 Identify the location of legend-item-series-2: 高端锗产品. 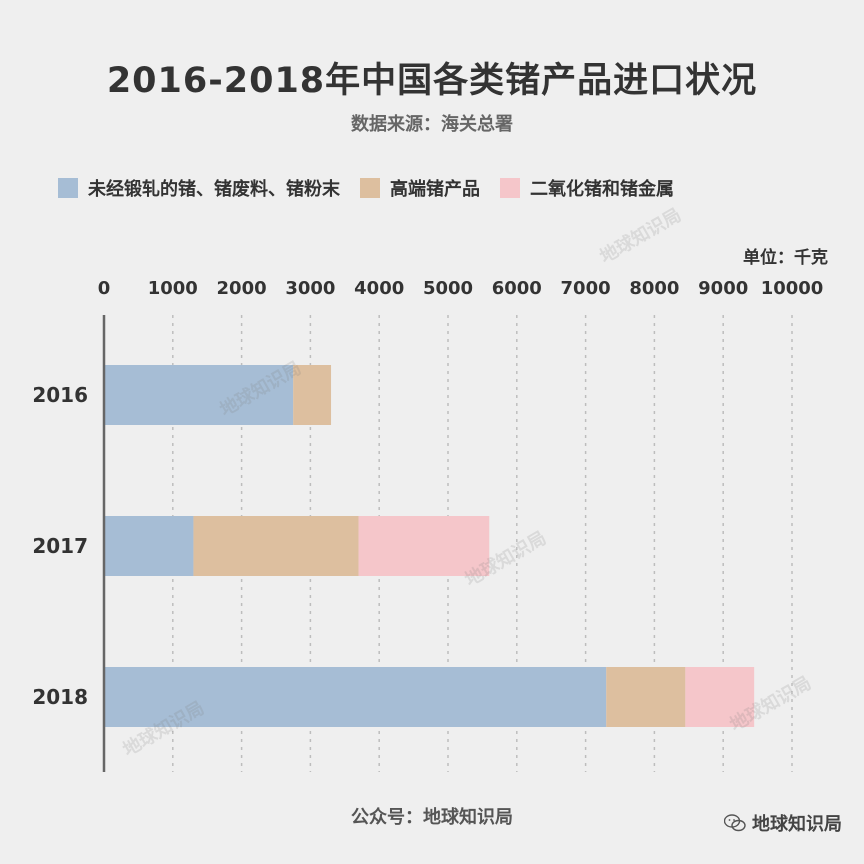
(420, 188).